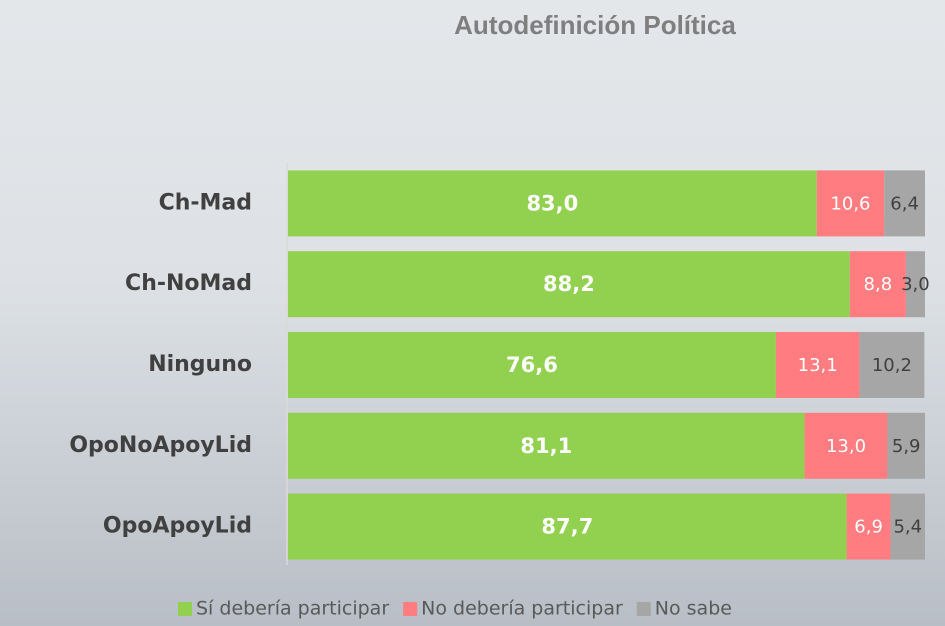  I want to click on y-tick-label: Ch-Mad, so click(205, 202).